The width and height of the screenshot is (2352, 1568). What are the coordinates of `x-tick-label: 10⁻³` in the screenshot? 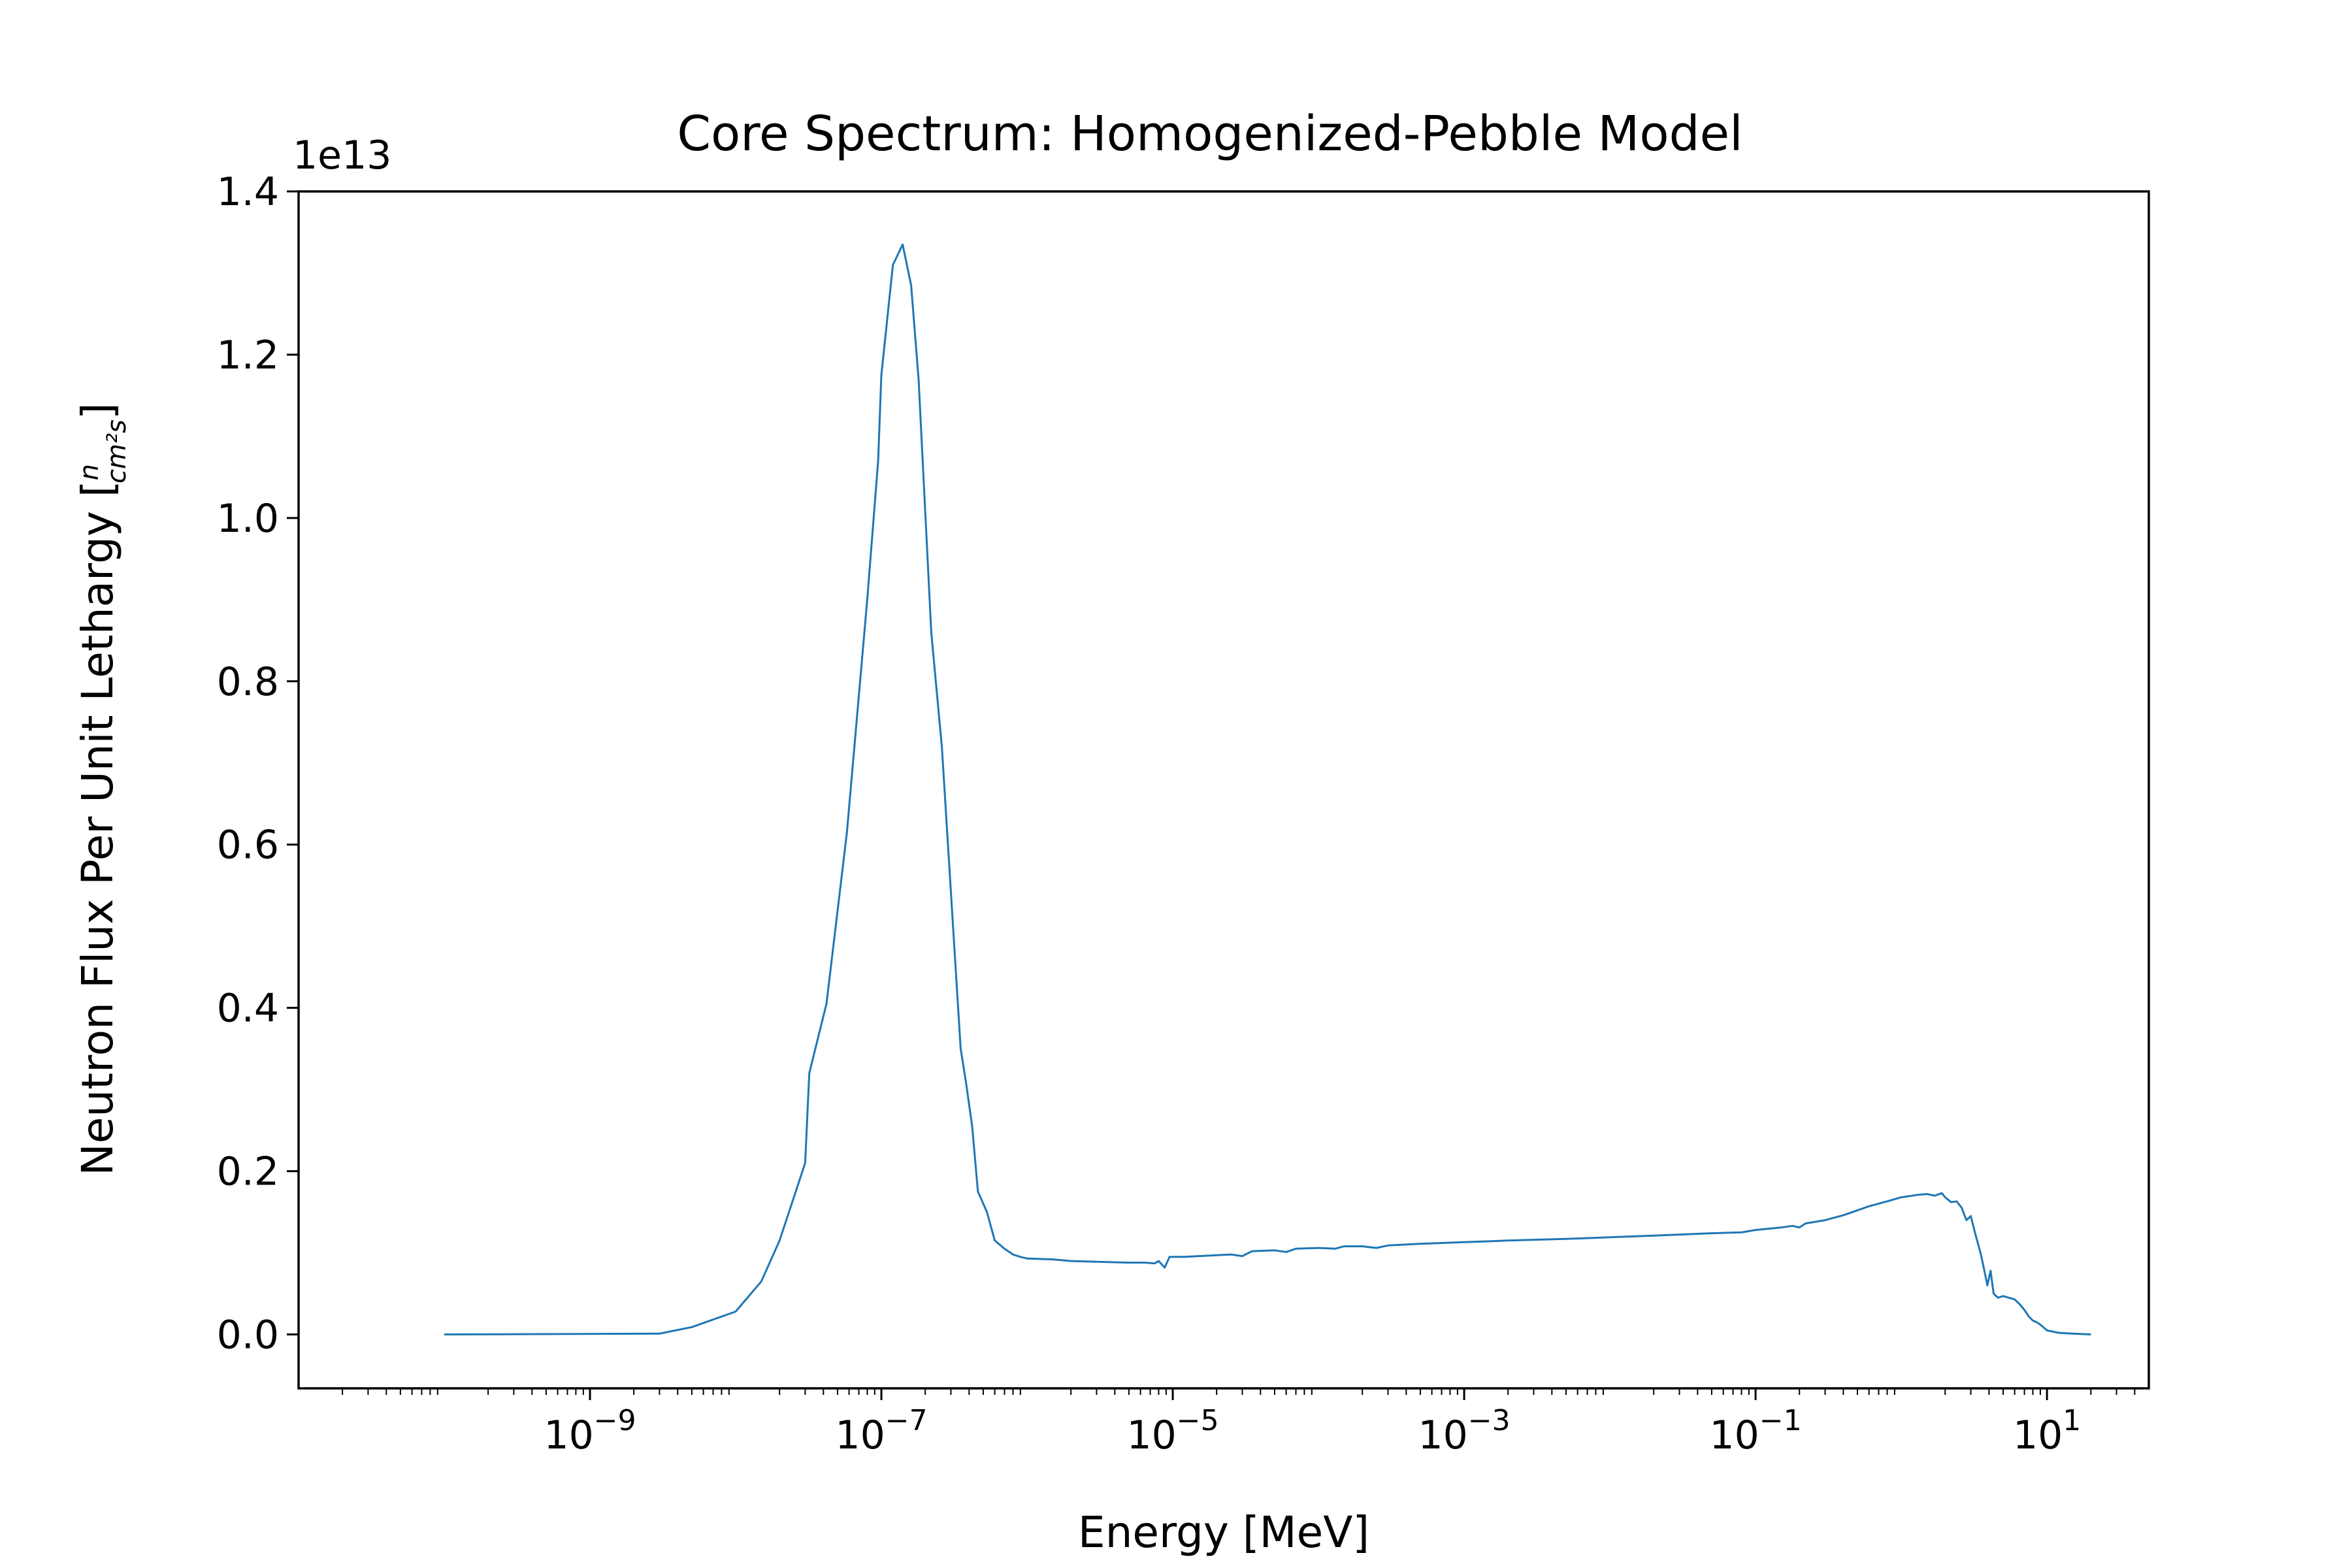 It's located at (1464, 1431).